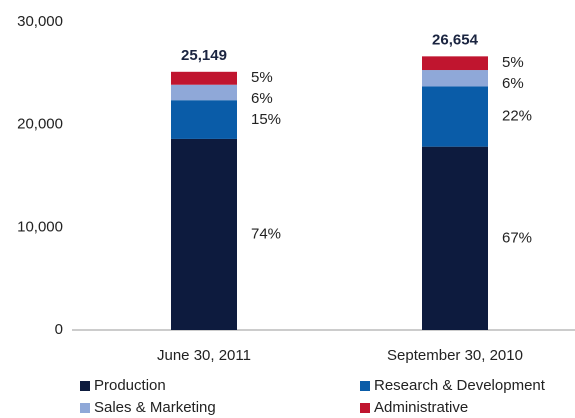 The height and width of the screenshot is (418, 575). I want to click on y-tick-label: 30,000, so click(40, 21).